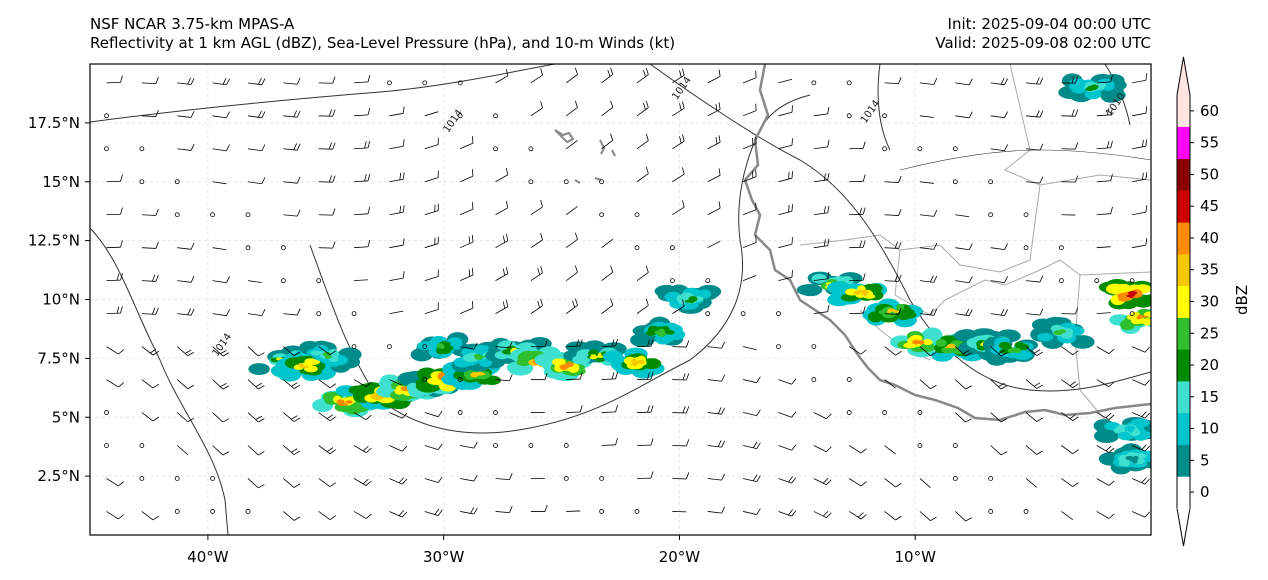 This screenshot has height=580, width=1268. Describe the element at coordinates (1209, 333) in the screenshot. I see `colorbar-tick-label: 25` at that location.